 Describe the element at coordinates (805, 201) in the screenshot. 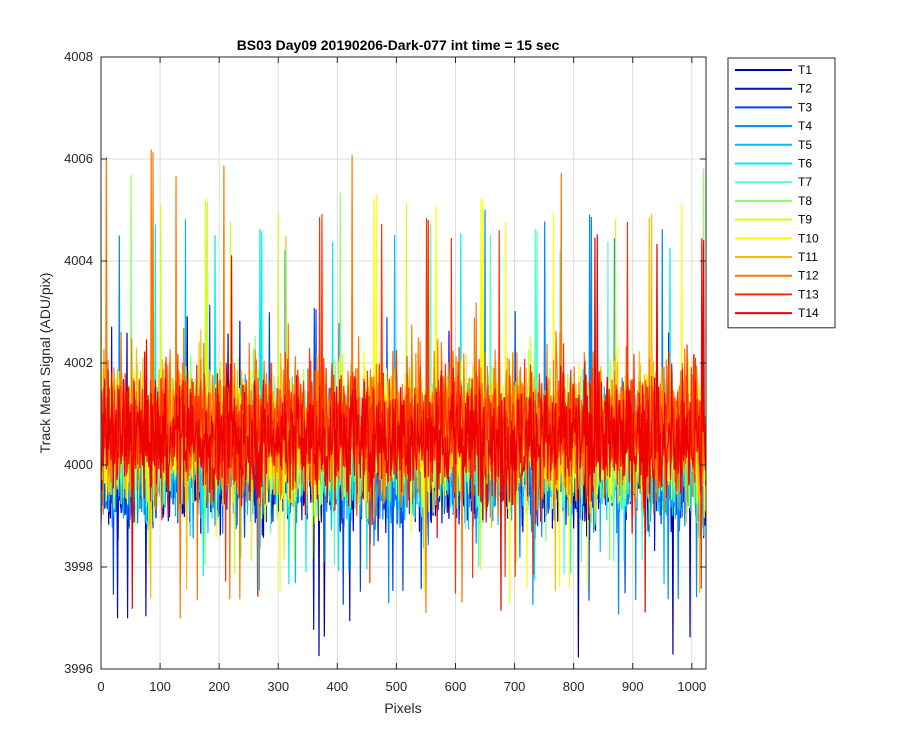

I see `legend-label-t8: T8` at that location.